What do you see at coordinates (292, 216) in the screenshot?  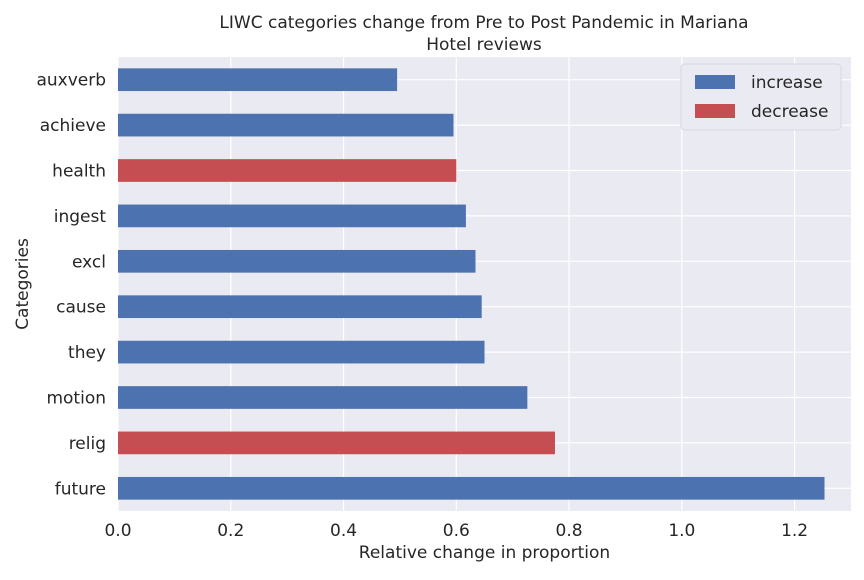 I see `bar-ingest` at bounding box center [292, 216].